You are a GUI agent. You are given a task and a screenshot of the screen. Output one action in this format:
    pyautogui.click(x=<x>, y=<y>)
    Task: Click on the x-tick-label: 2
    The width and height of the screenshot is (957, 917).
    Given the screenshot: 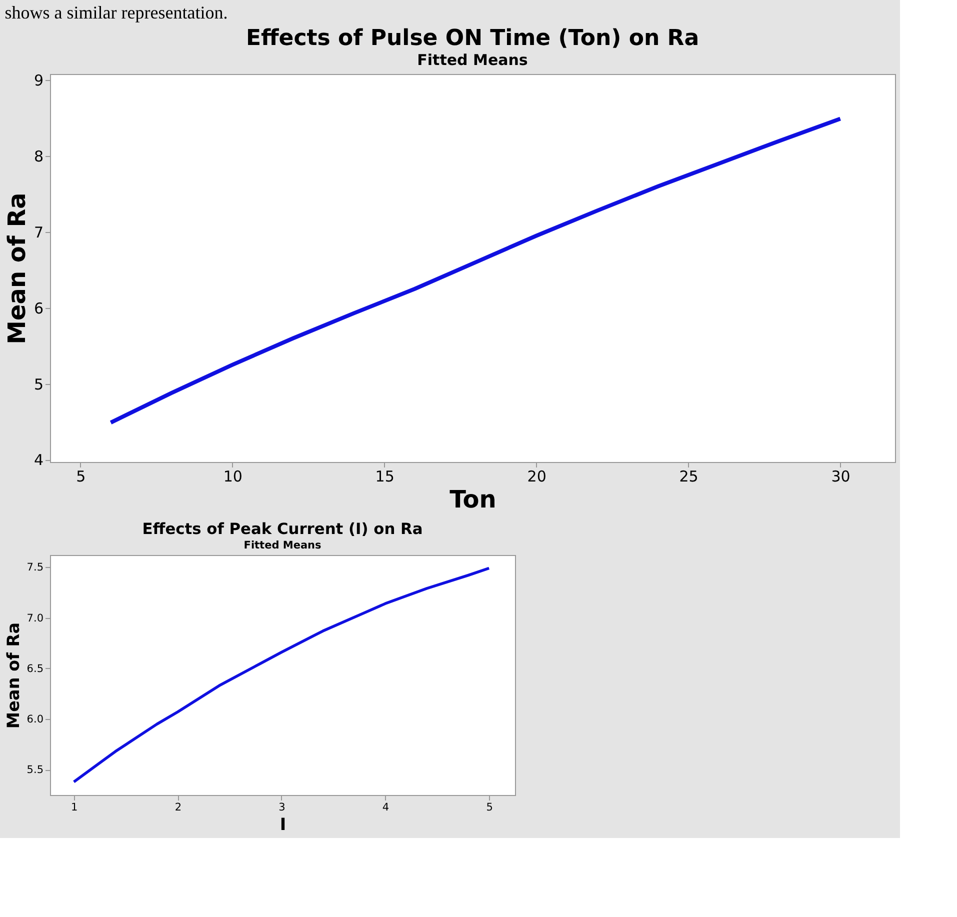 What is the action you would take?
    pyautogui.click(x=178, y=808)
    